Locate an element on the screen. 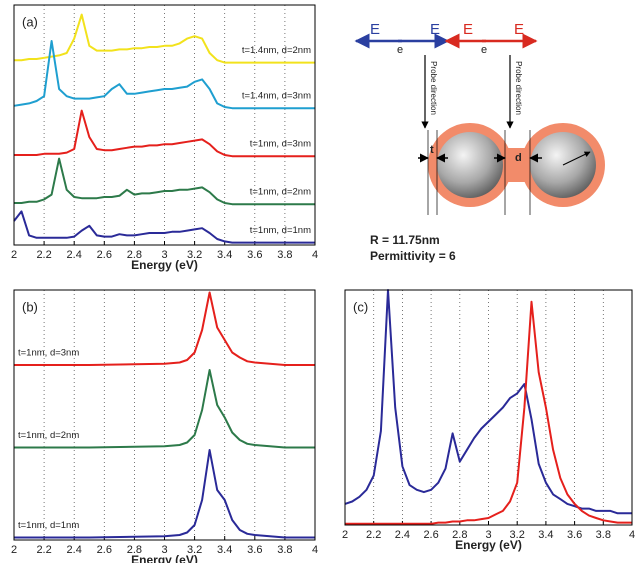 The width and height of the screenshot is (642, 563). panel-label: (b) is located at coordinates (30, 306).